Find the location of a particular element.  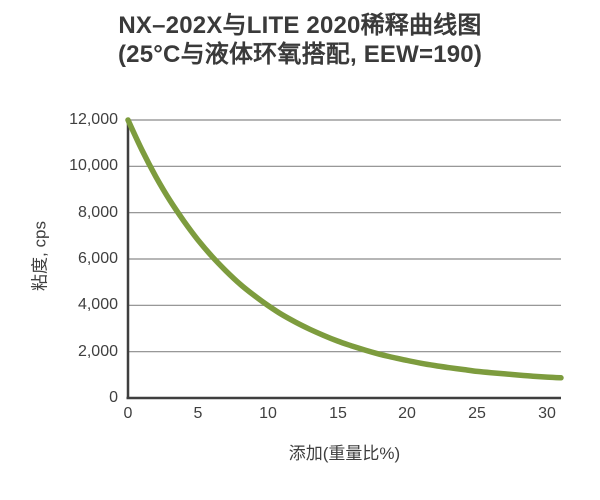

x-tick-label: 25 is located at coordinates (477, 413).